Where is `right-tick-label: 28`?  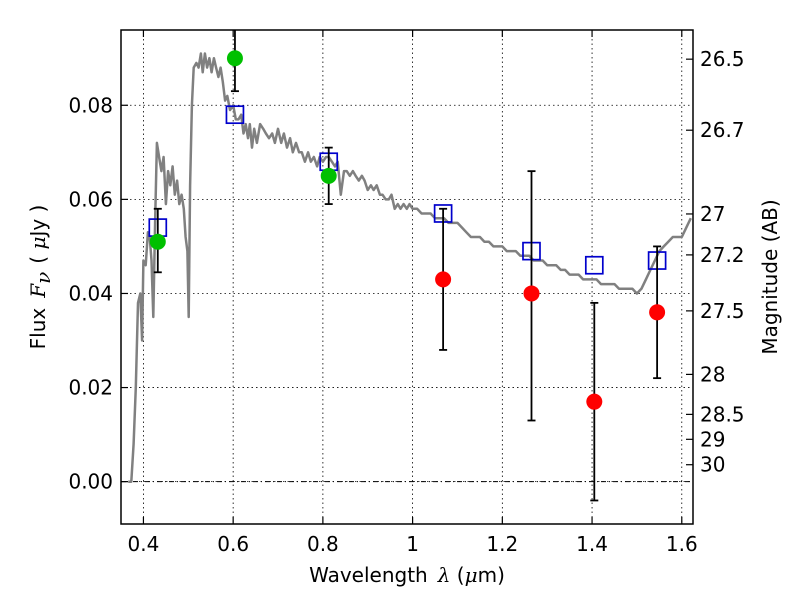
right-tick-label: 28 is located at coordinates (712, 374).